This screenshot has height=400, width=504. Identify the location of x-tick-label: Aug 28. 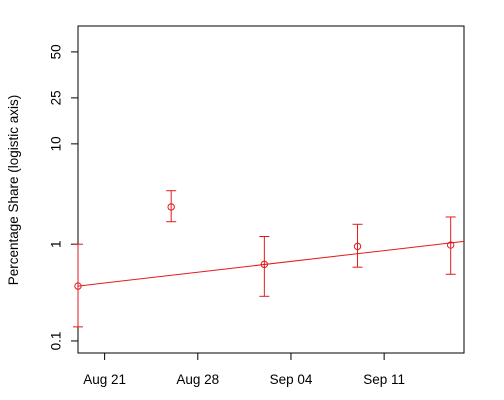
(197, 379).